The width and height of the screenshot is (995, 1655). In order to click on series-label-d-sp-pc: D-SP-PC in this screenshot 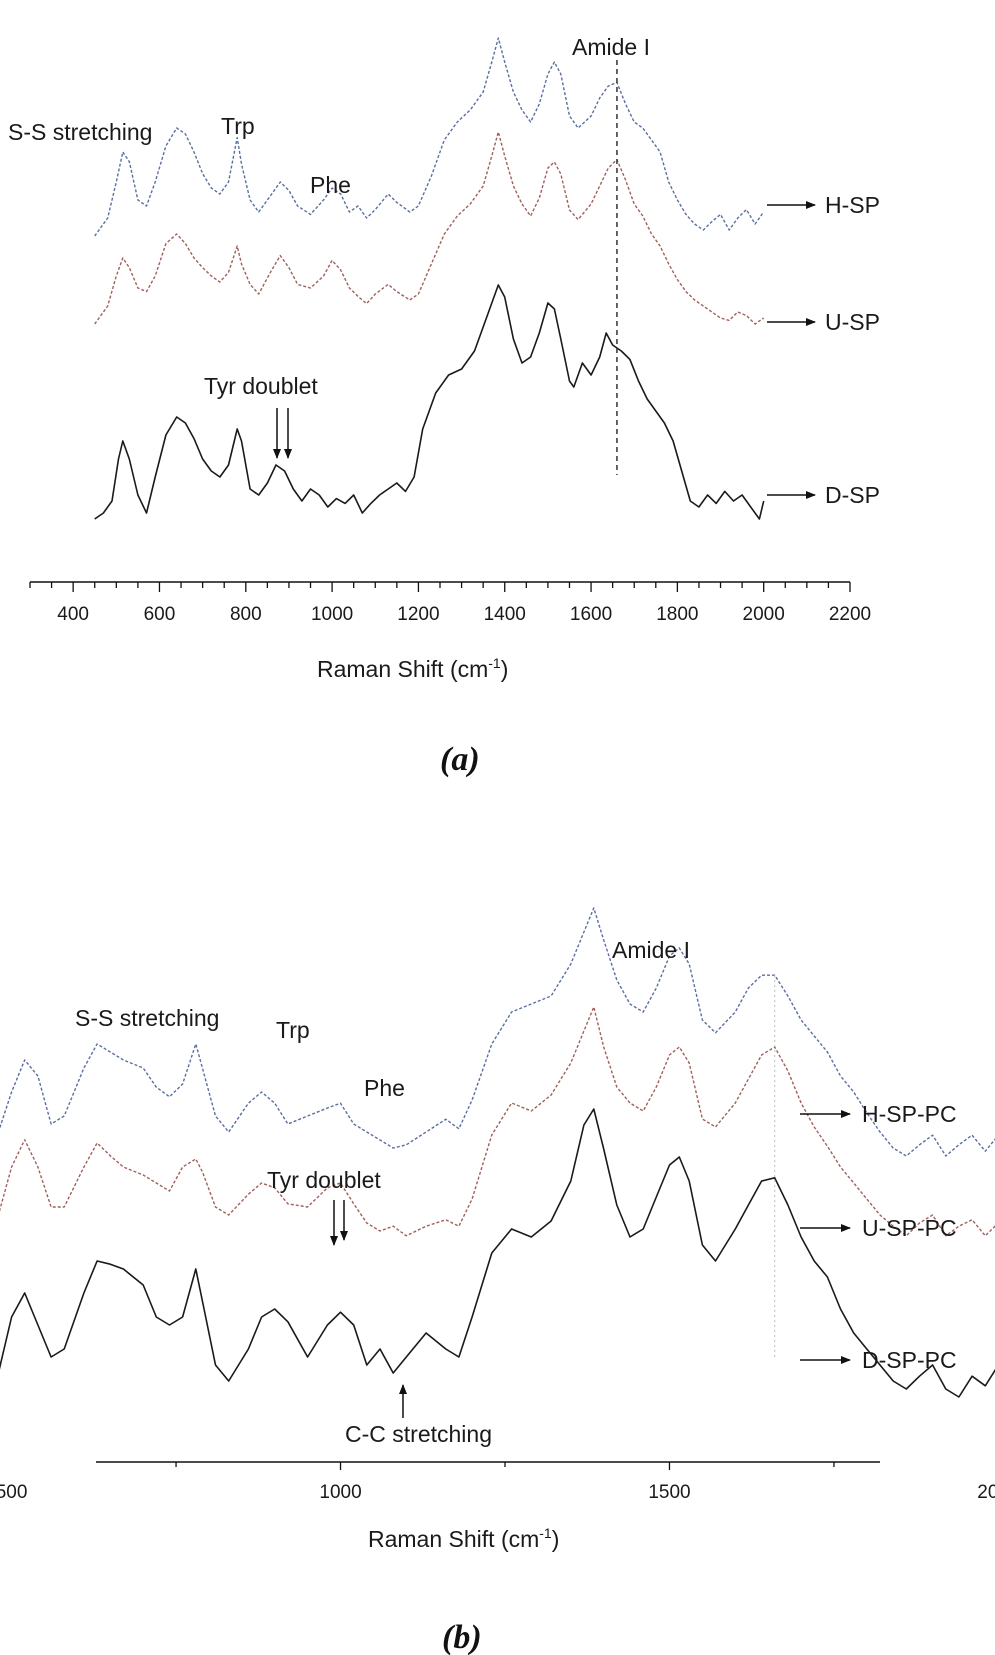, I will do `click(909, 1360)`.